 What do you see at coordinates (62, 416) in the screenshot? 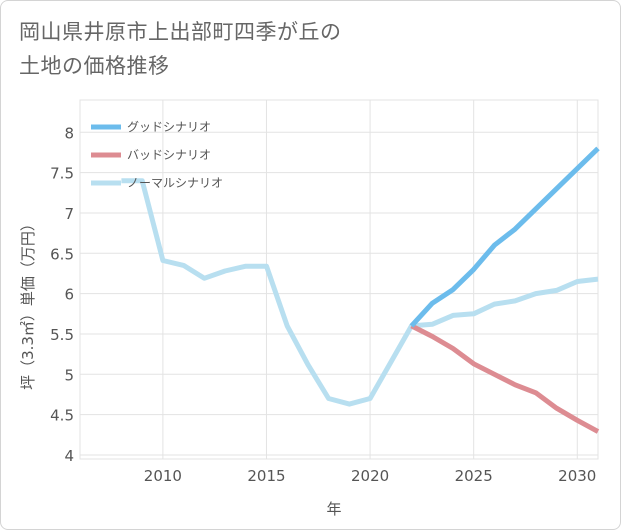
I see `y-tick-label: 4.5` at bounding box center [62, 416].